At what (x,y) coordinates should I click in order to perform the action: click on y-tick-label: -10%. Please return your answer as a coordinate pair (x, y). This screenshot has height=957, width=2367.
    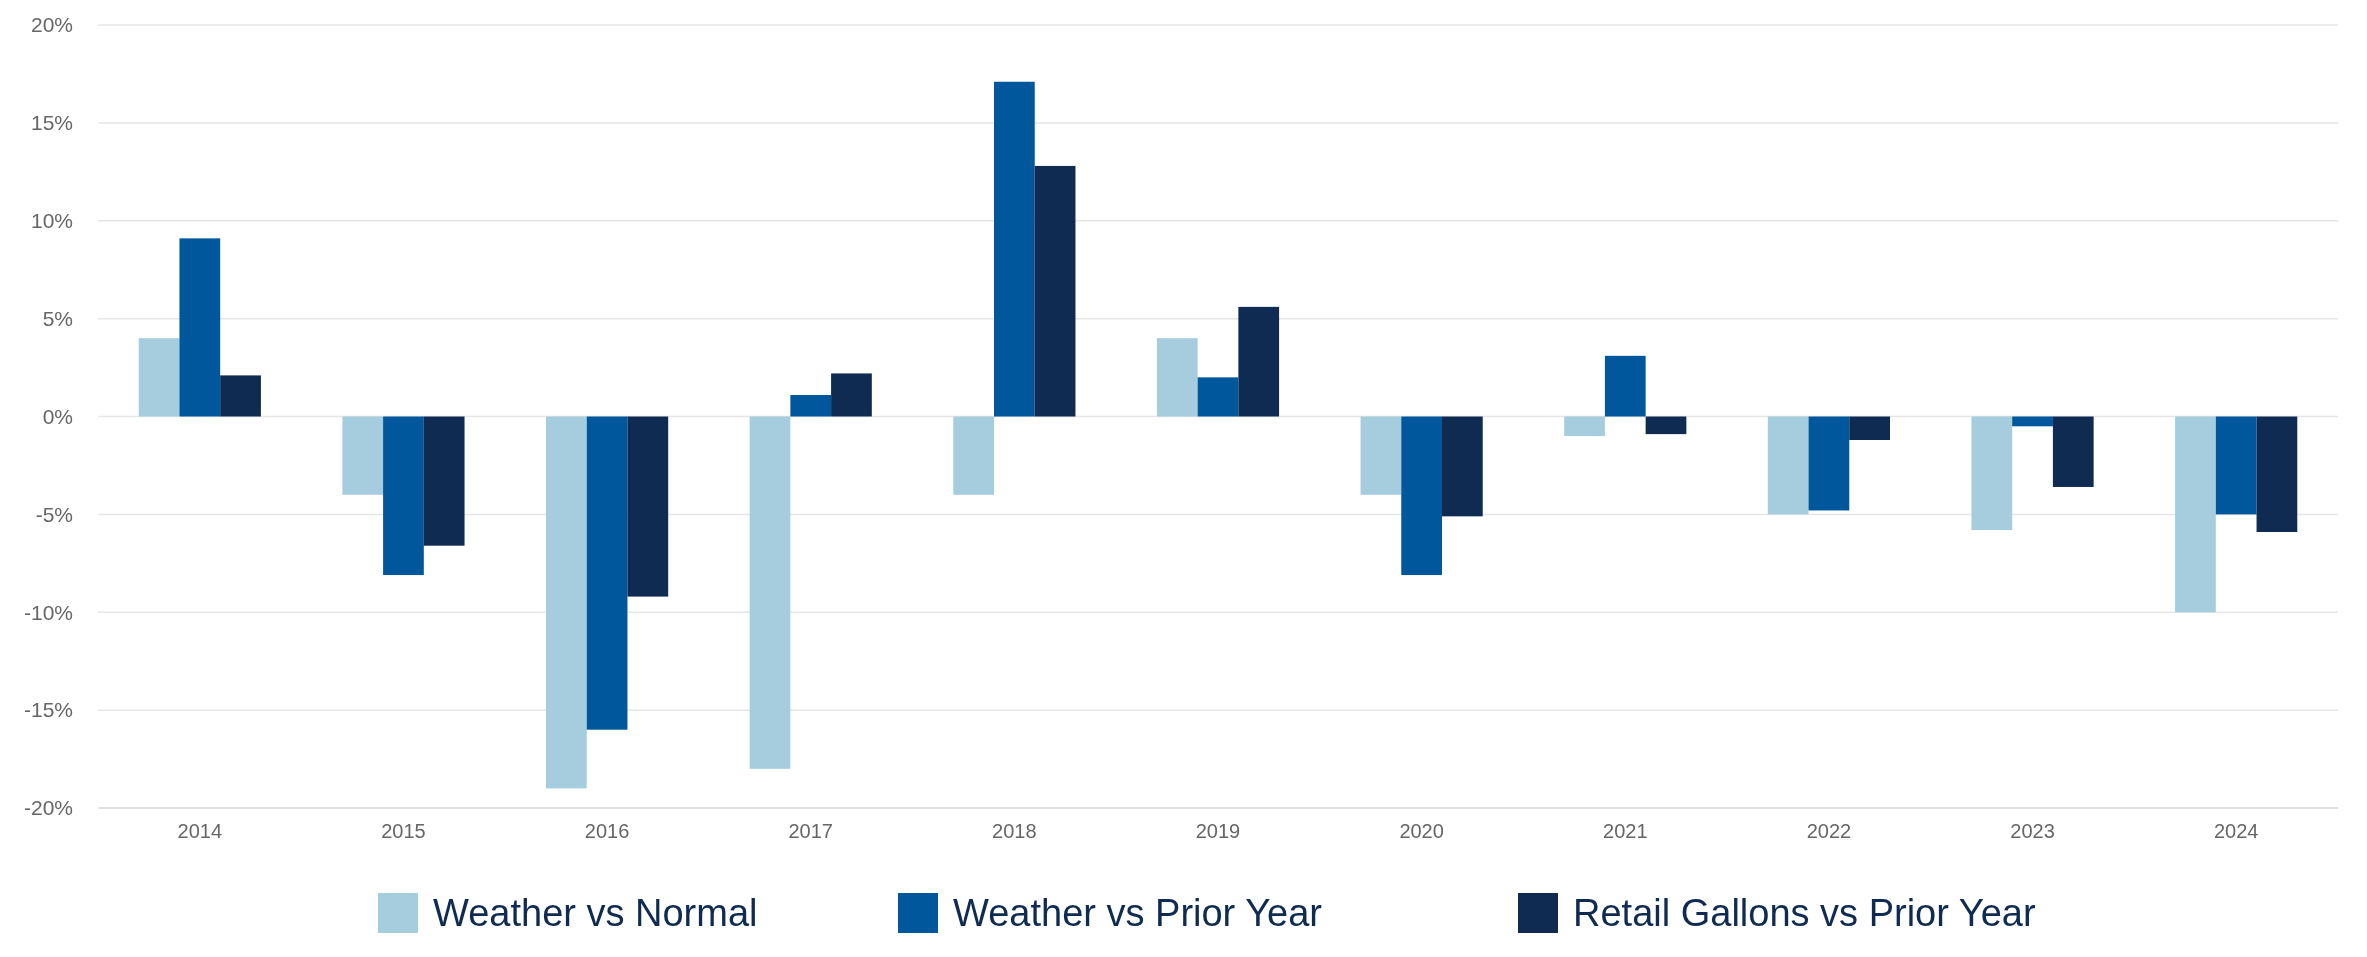
    Looking at the image, I should click on (48, 612).